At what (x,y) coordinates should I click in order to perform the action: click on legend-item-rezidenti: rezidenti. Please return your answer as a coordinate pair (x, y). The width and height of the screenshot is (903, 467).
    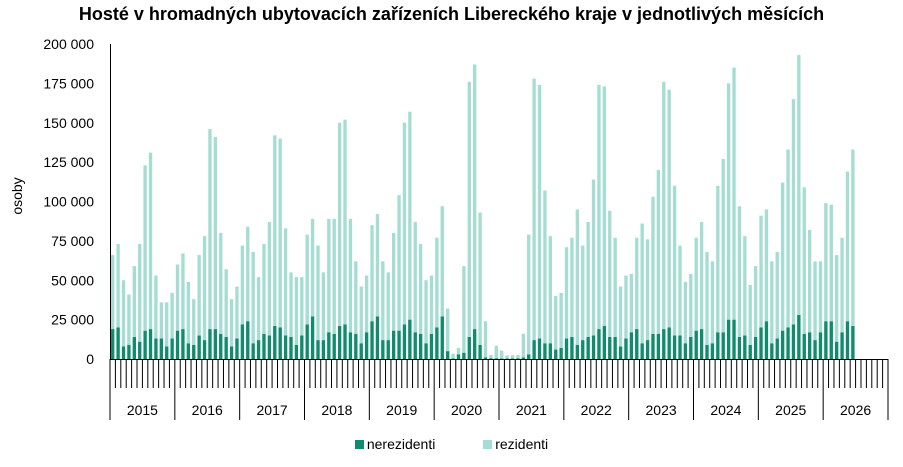
    Looking at the image, I should click on (515, 444).